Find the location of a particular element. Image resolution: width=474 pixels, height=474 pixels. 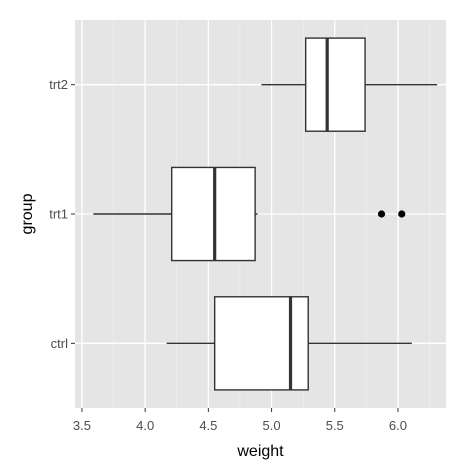

x-tick-label: 5.5 is located at coordinates (335, 425).